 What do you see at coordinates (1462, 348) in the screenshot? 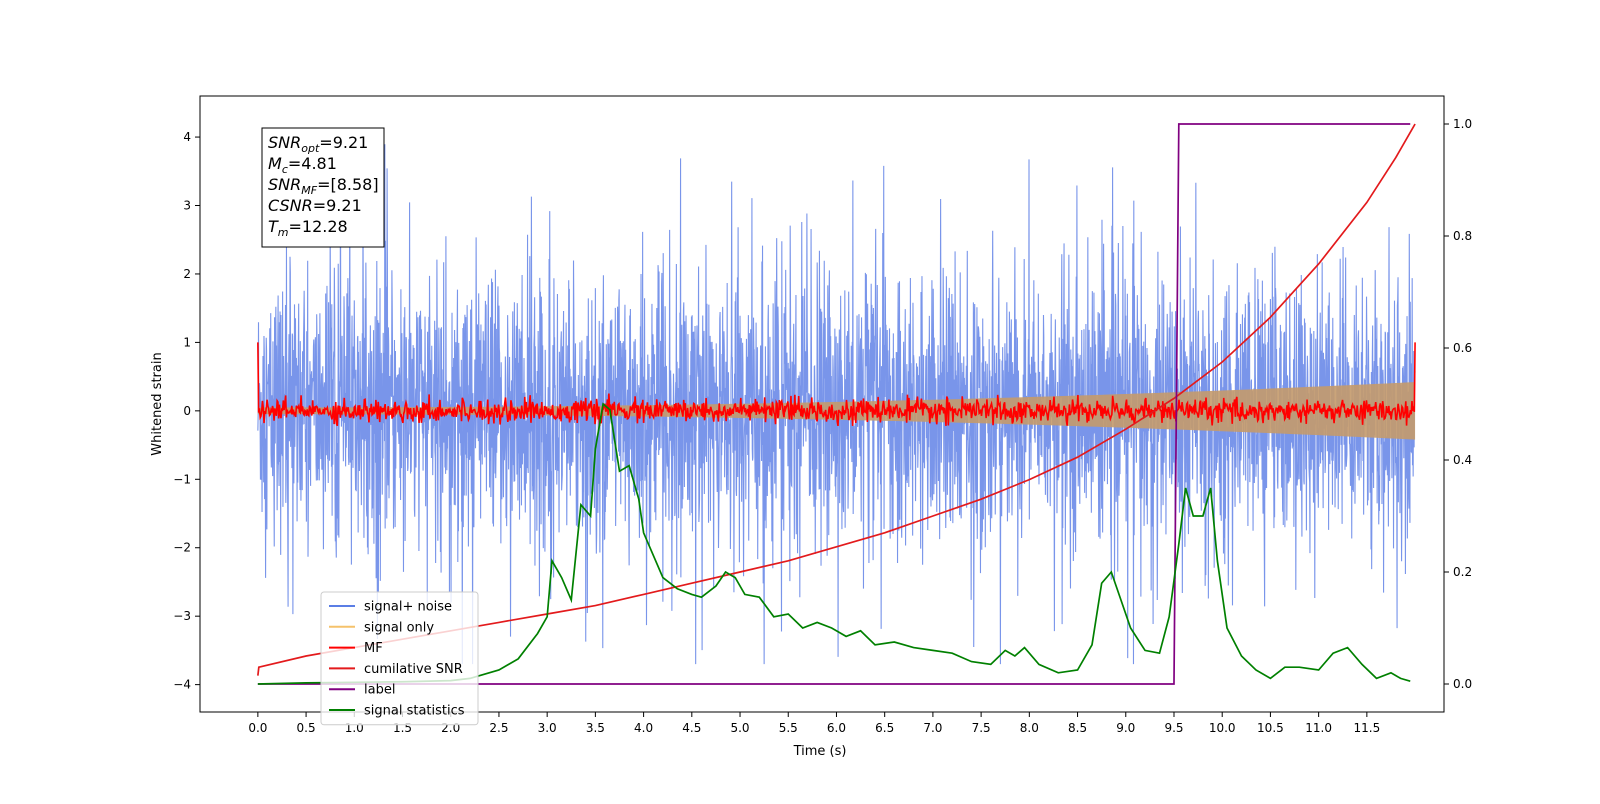
I see `y2-tick-label: 0.6` at bounding box center [1462, 348].